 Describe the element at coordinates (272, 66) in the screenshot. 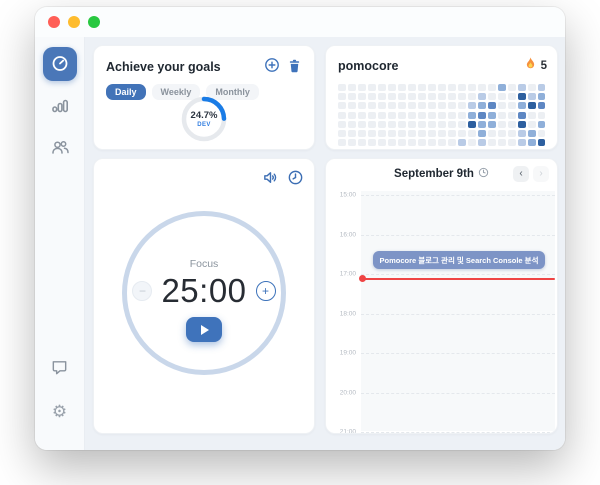

I see `add-goal-button` at that location.